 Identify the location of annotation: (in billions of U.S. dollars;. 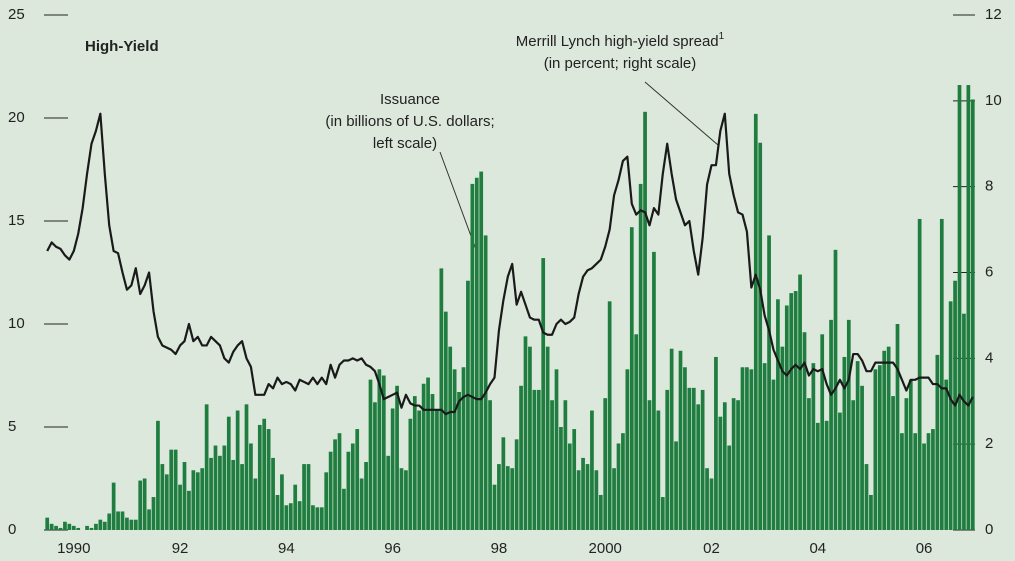
(409, 121).